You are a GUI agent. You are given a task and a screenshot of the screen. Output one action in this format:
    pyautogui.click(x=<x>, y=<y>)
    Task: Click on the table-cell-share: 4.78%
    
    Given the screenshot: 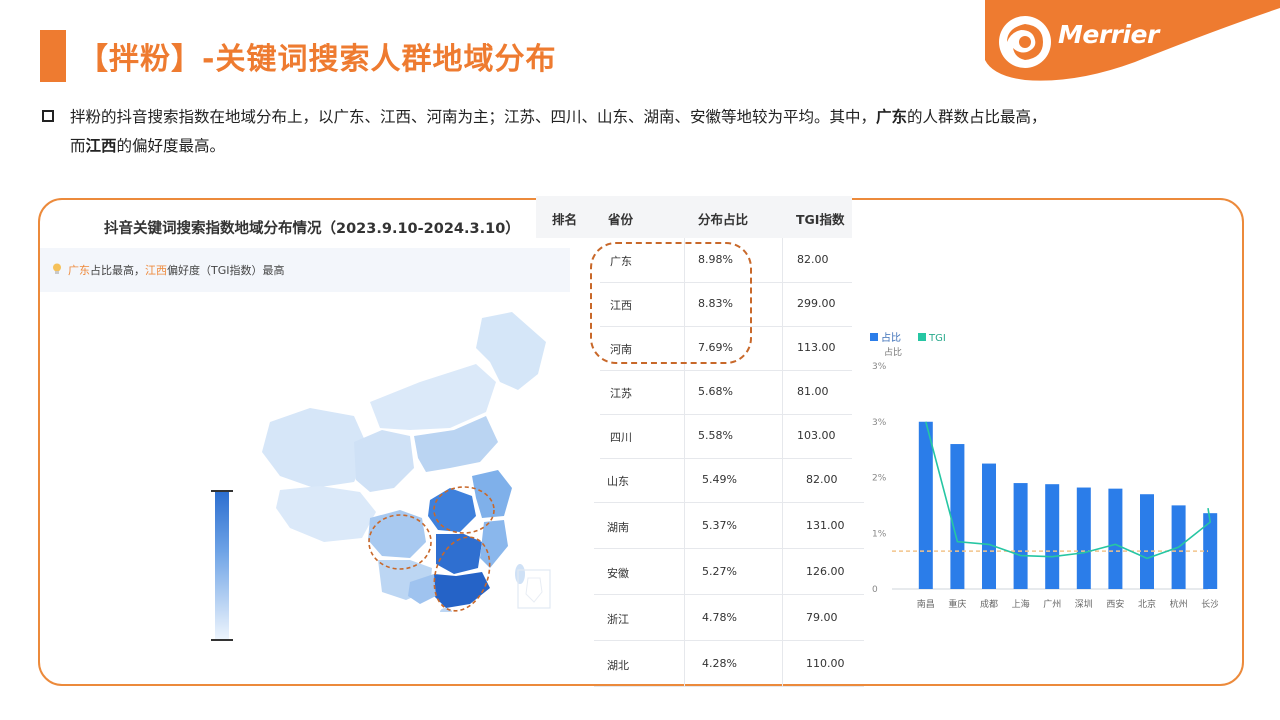 What is the action you would take?
    pyautogui.click(x=719, y=617)
    